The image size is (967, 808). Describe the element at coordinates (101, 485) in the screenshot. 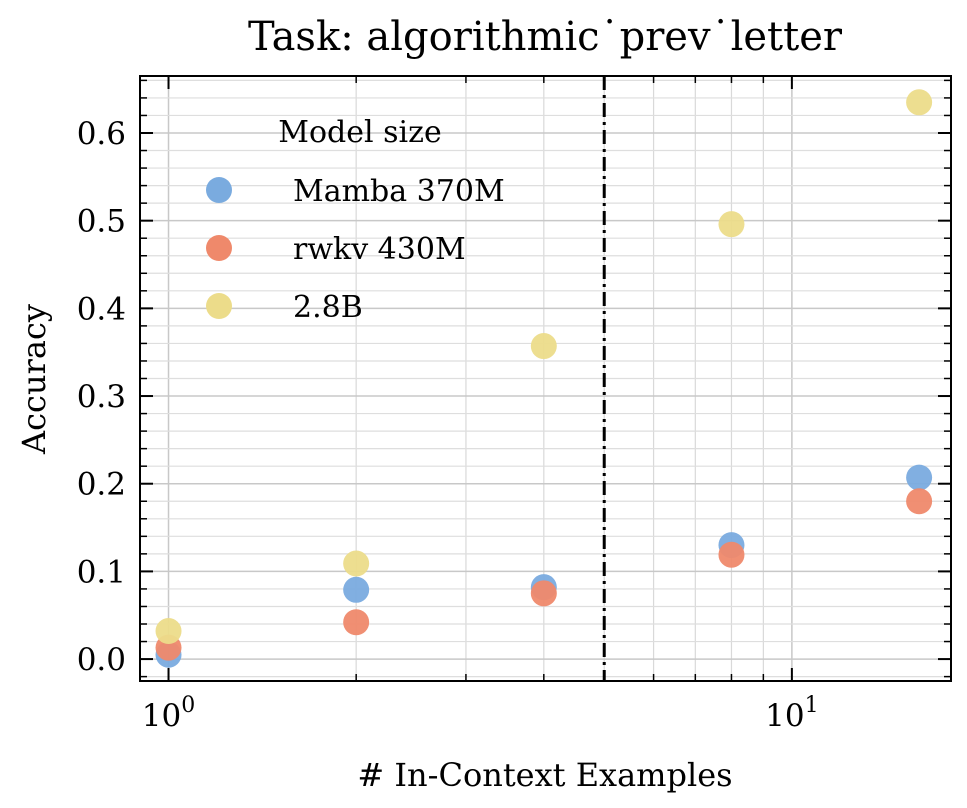

I see `y-tick-label: 0.2` at that location.